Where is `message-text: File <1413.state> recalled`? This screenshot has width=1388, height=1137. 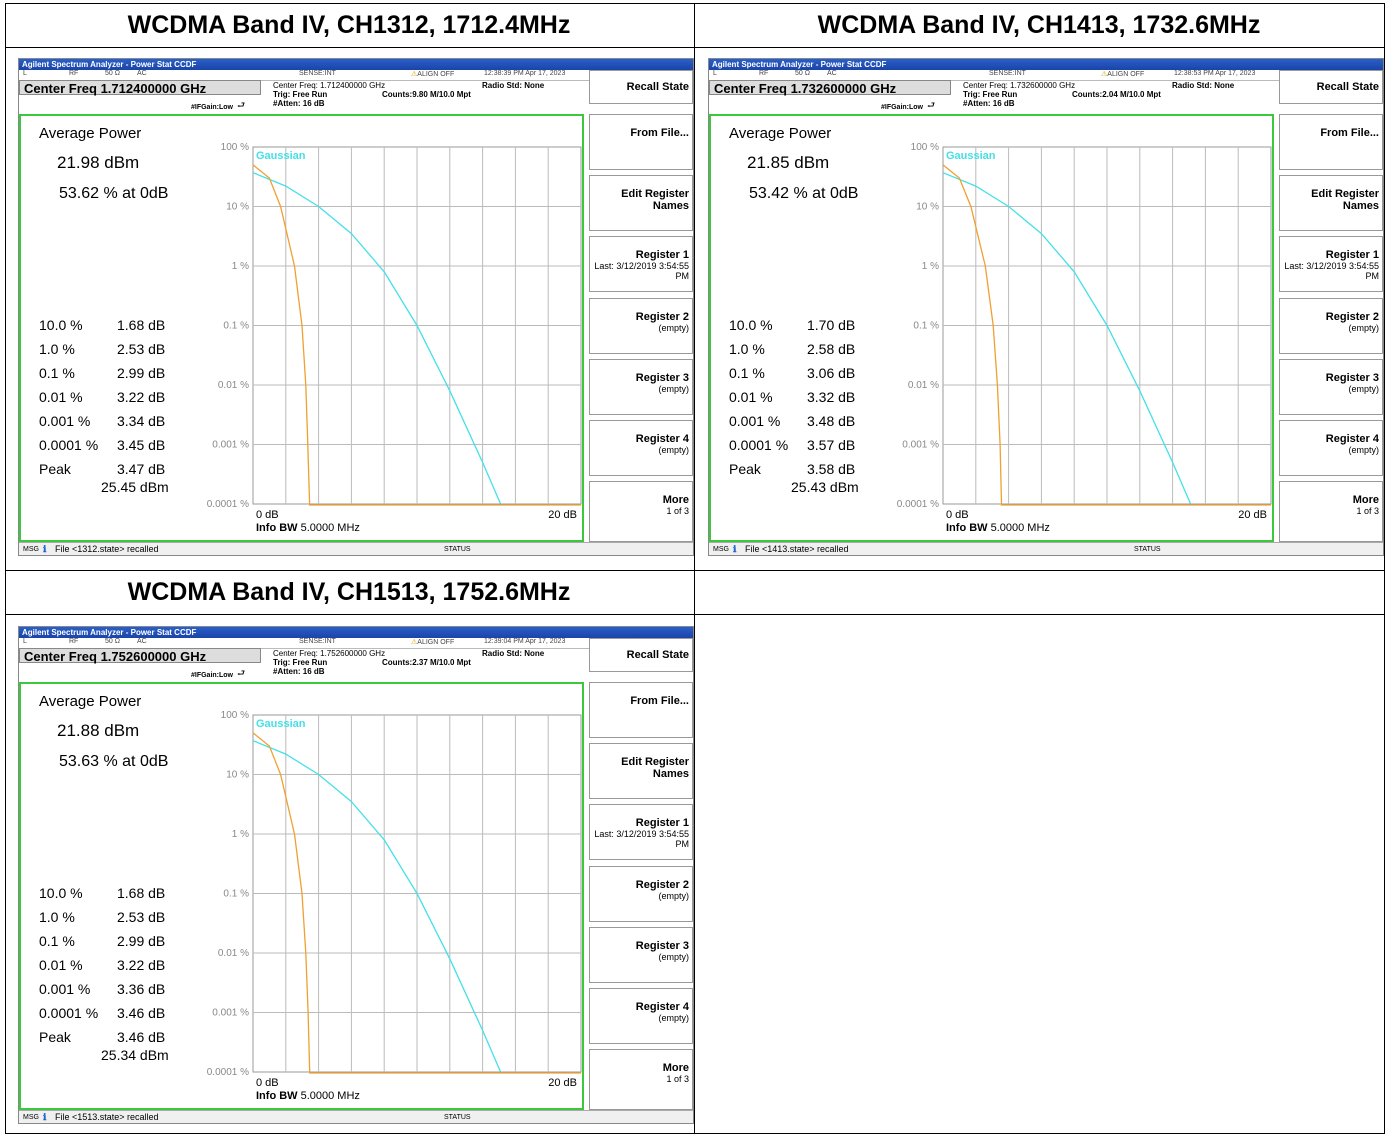 message-text: File <1413.state> recalled is located at coordinates (797, 549).